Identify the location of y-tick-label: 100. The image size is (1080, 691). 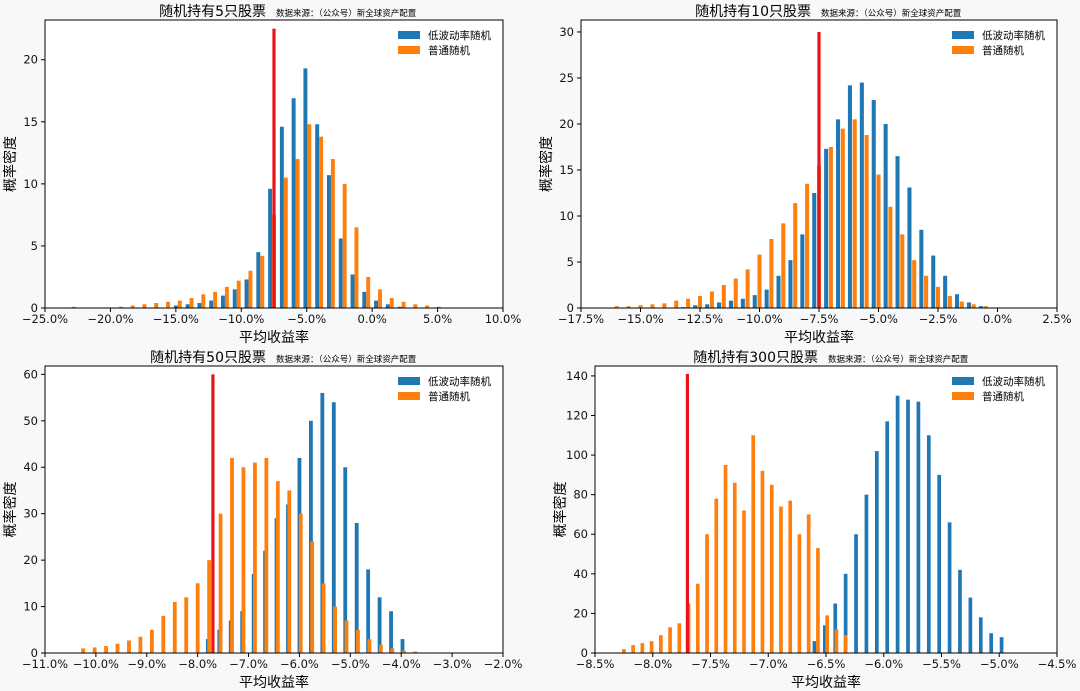
(577, 455).